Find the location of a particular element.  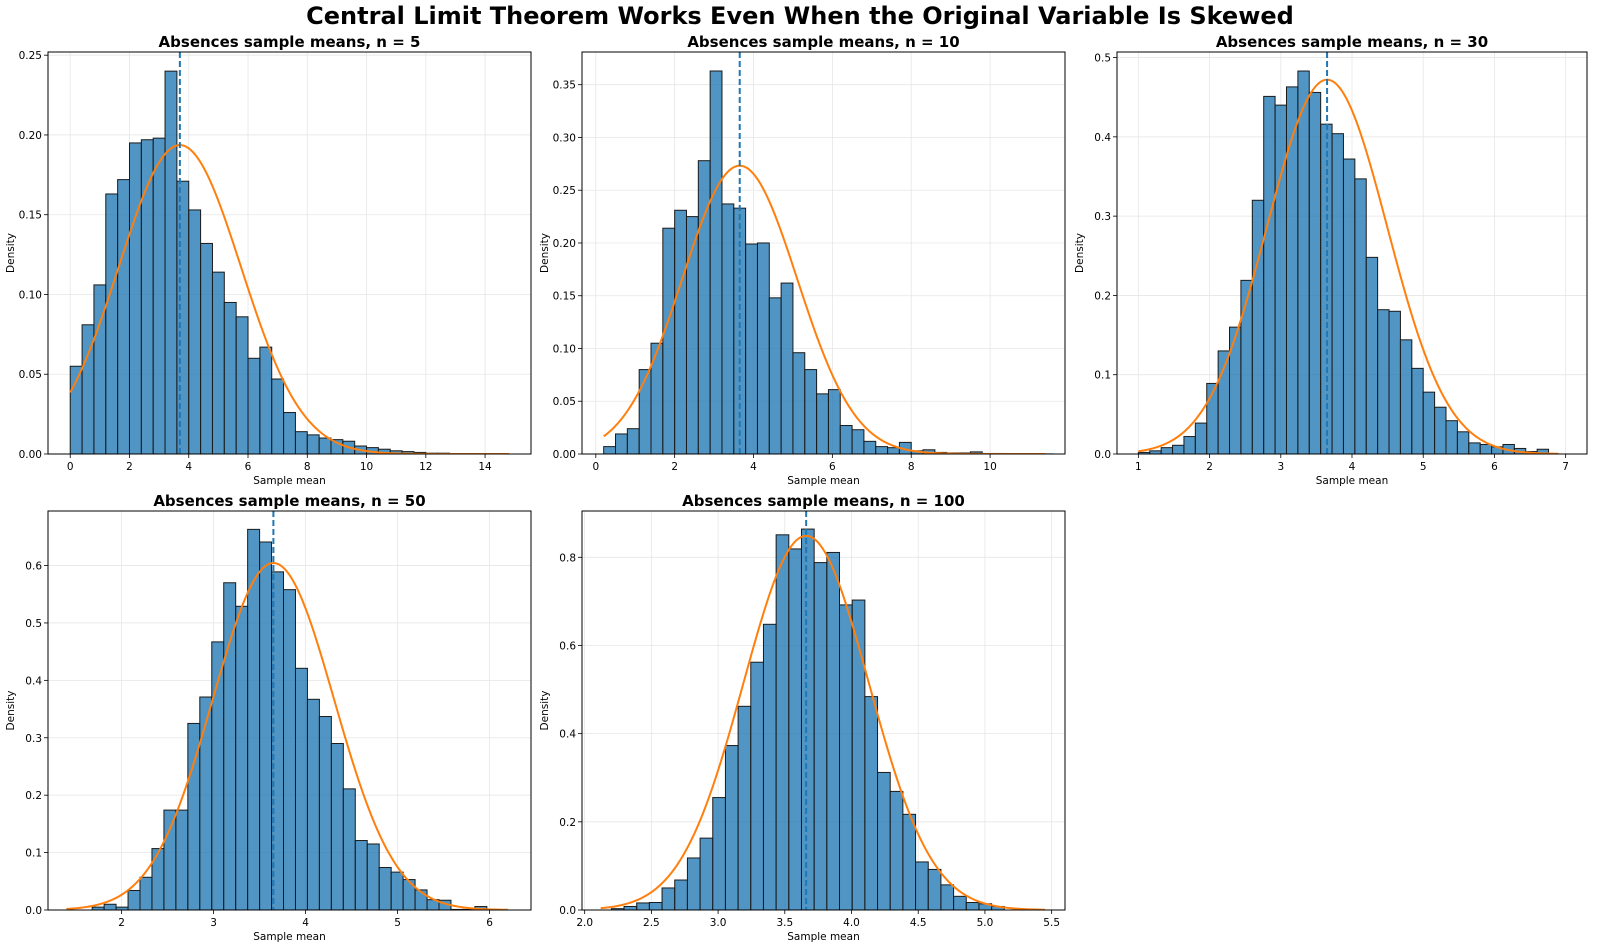

y-tick-label: 0.00 is located at coordinates (564, 455).